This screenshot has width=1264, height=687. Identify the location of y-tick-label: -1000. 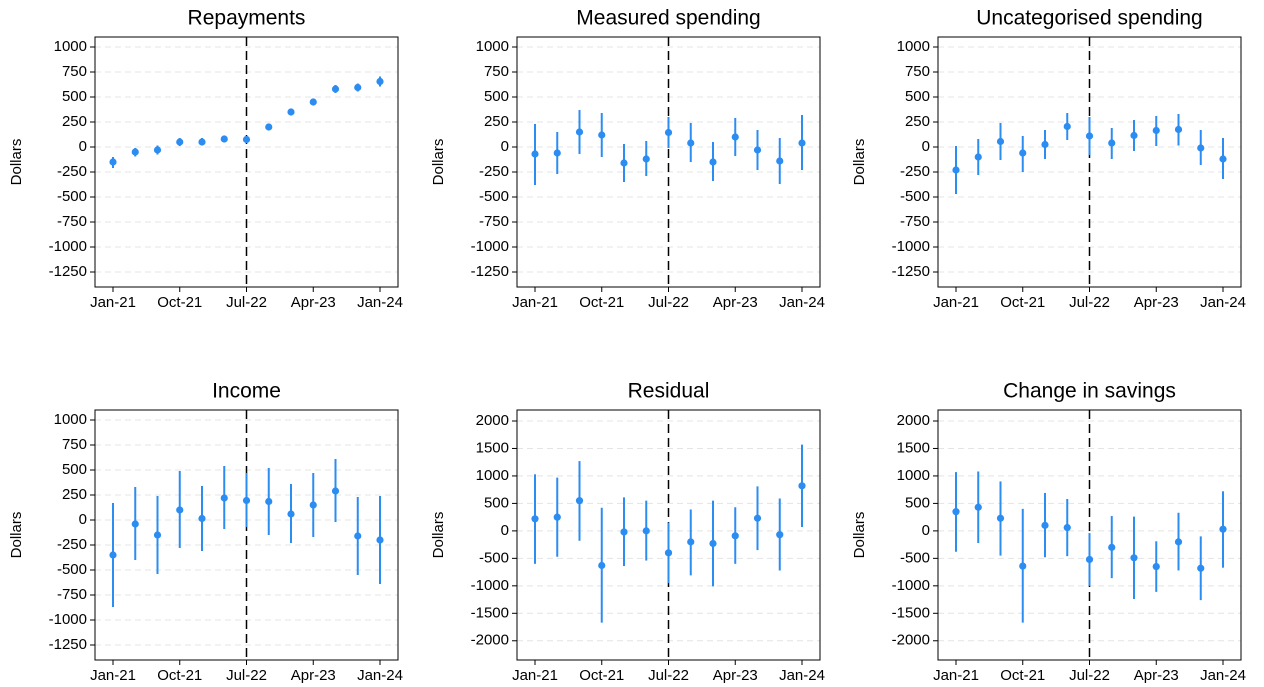
(490, 585).